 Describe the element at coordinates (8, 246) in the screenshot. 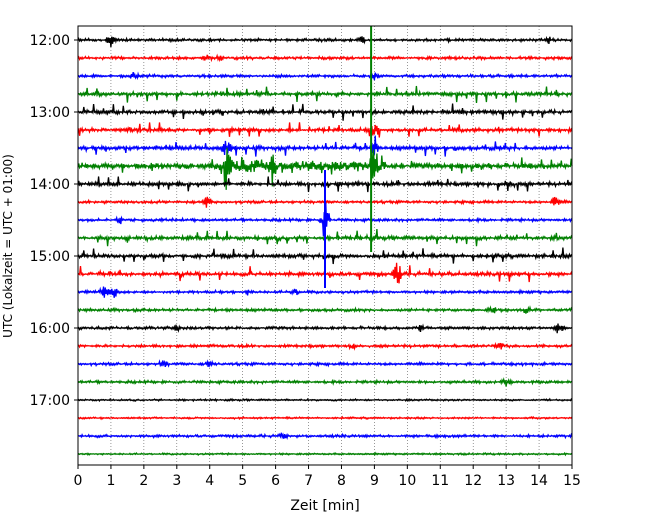

I see `y-axis-label: UTC (Lokalzeit = UTC + 01:00)` at that location.